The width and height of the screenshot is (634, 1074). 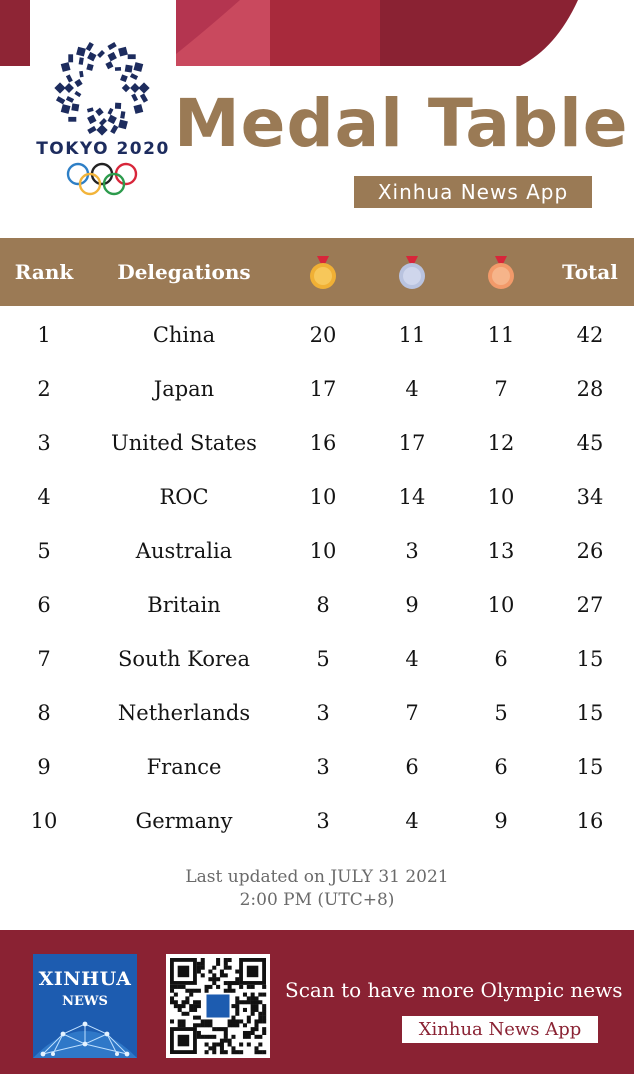 What do you see at coordinates (590, 335) in the screenshot?
I see `total-cell: 42` at bounding box center [590, 335].